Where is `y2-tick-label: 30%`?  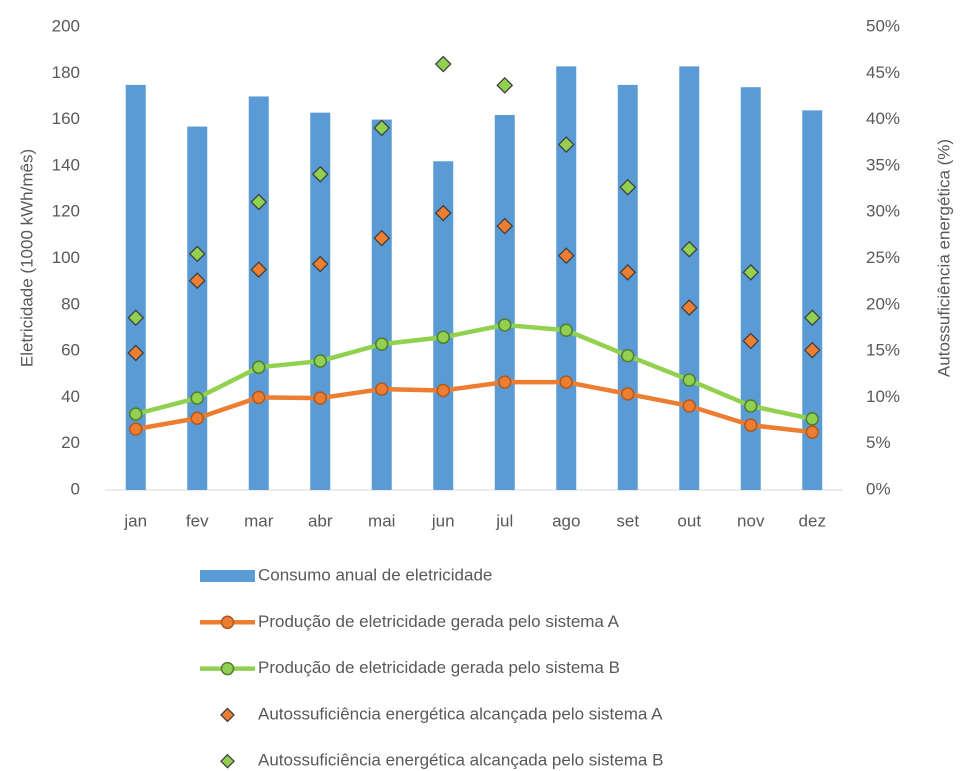 y2-tick-label: 30% is located at coordinates (883, 211).